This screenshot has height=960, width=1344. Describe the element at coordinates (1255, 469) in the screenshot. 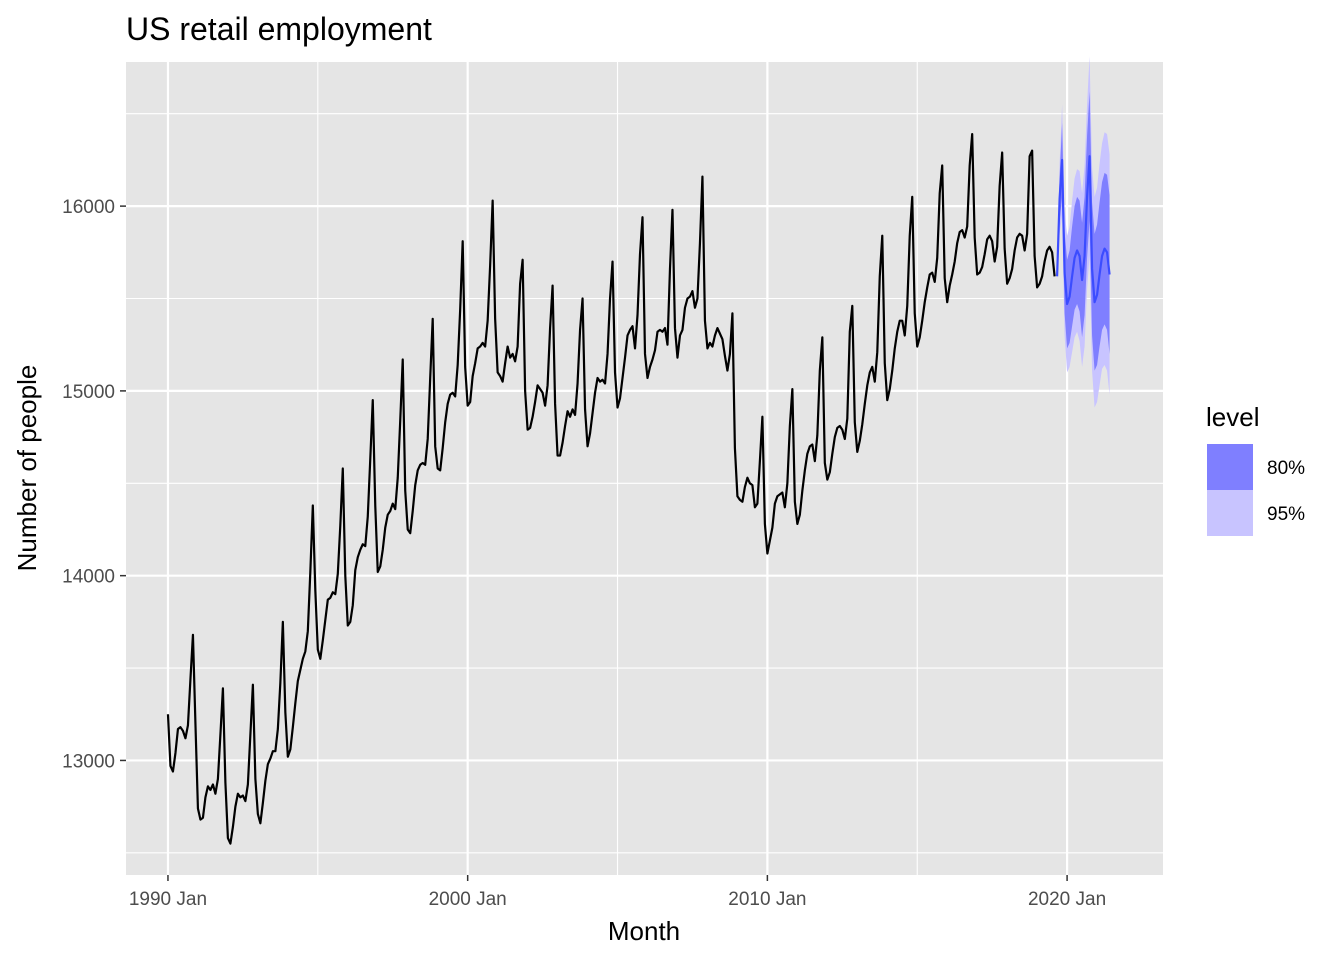

I see `legend: level 80% 95%` at that location.